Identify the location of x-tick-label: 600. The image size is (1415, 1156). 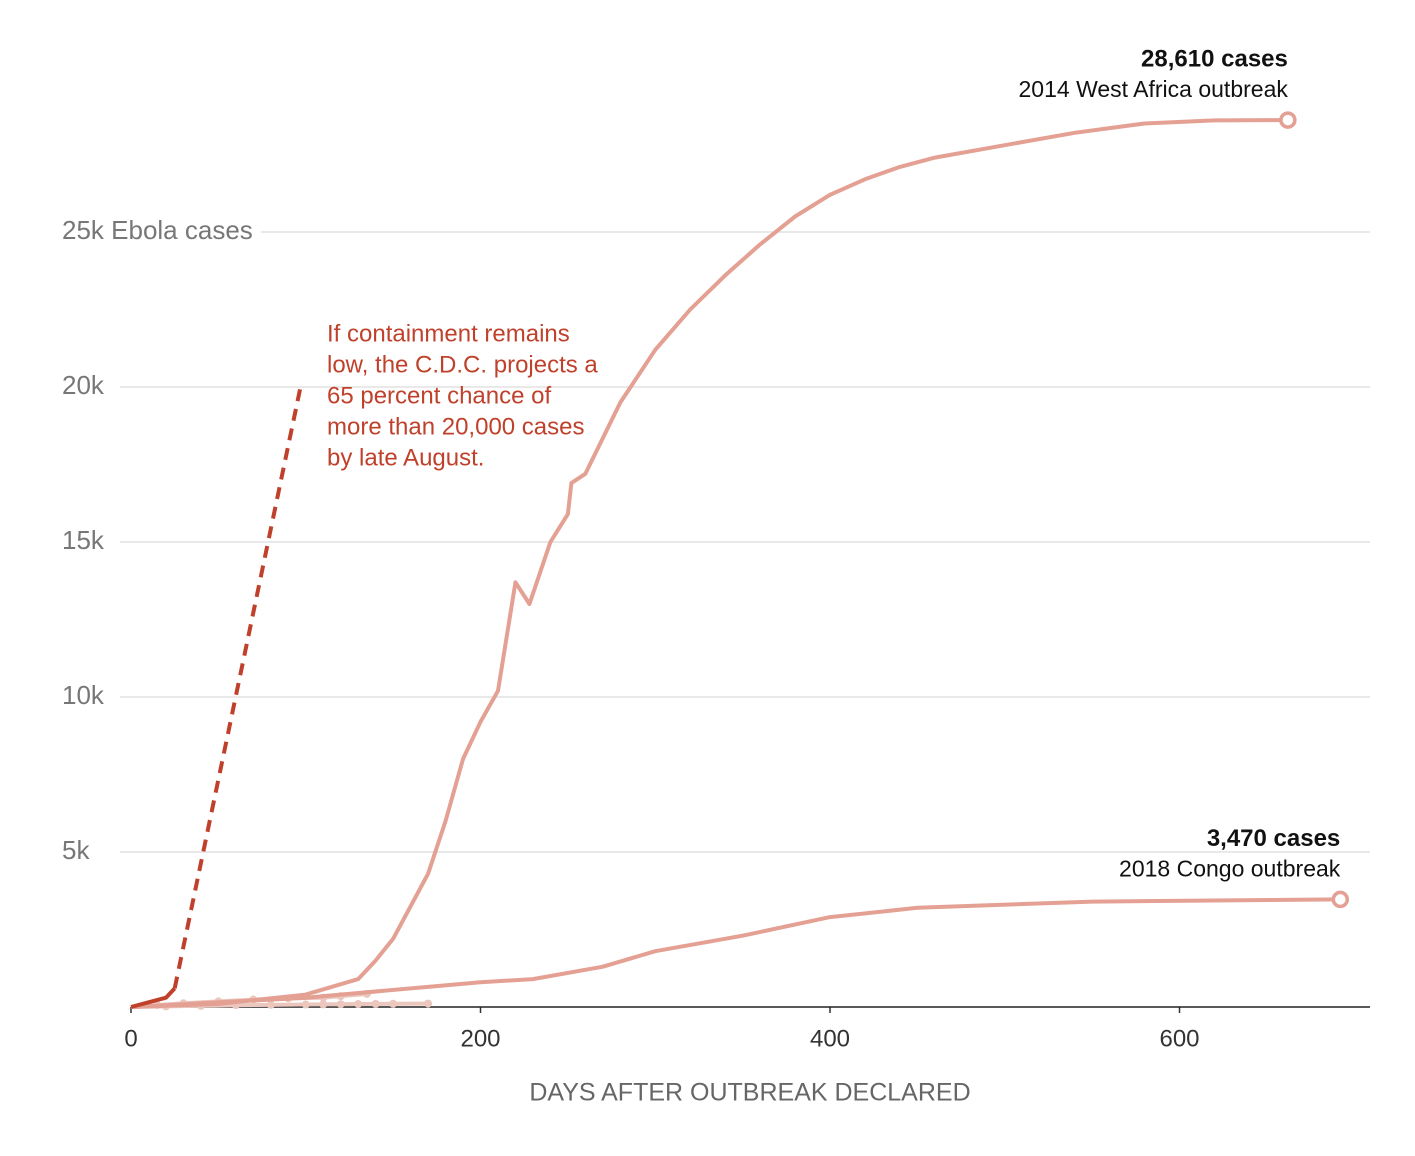
(1179, 1038).